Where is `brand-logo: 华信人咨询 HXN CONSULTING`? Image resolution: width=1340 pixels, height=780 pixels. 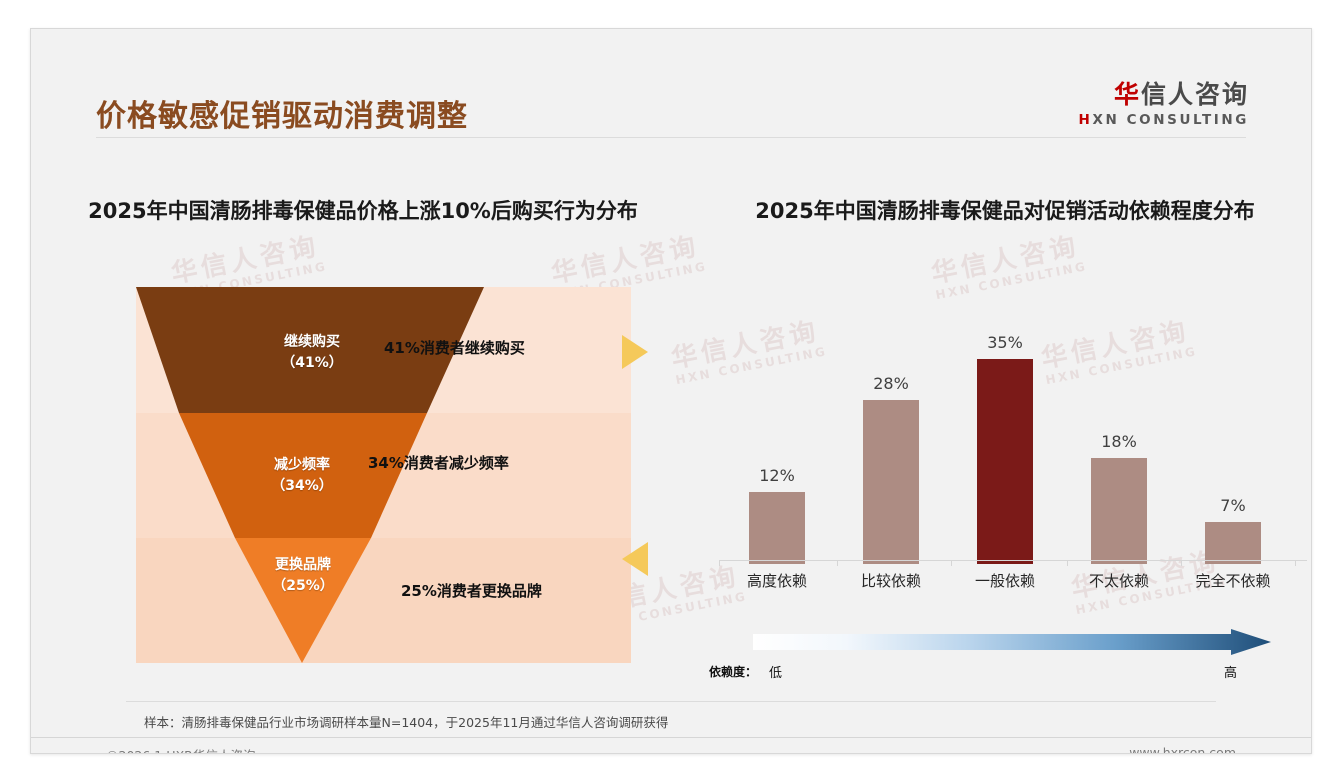
brand-logo: 华信人咨询 HXN CONSULTING is located at coordinates (1164, 104).